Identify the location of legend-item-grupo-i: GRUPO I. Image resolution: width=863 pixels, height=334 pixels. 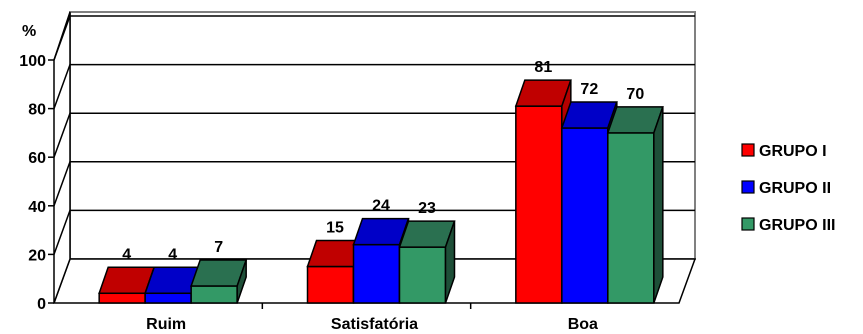
(784, 151).